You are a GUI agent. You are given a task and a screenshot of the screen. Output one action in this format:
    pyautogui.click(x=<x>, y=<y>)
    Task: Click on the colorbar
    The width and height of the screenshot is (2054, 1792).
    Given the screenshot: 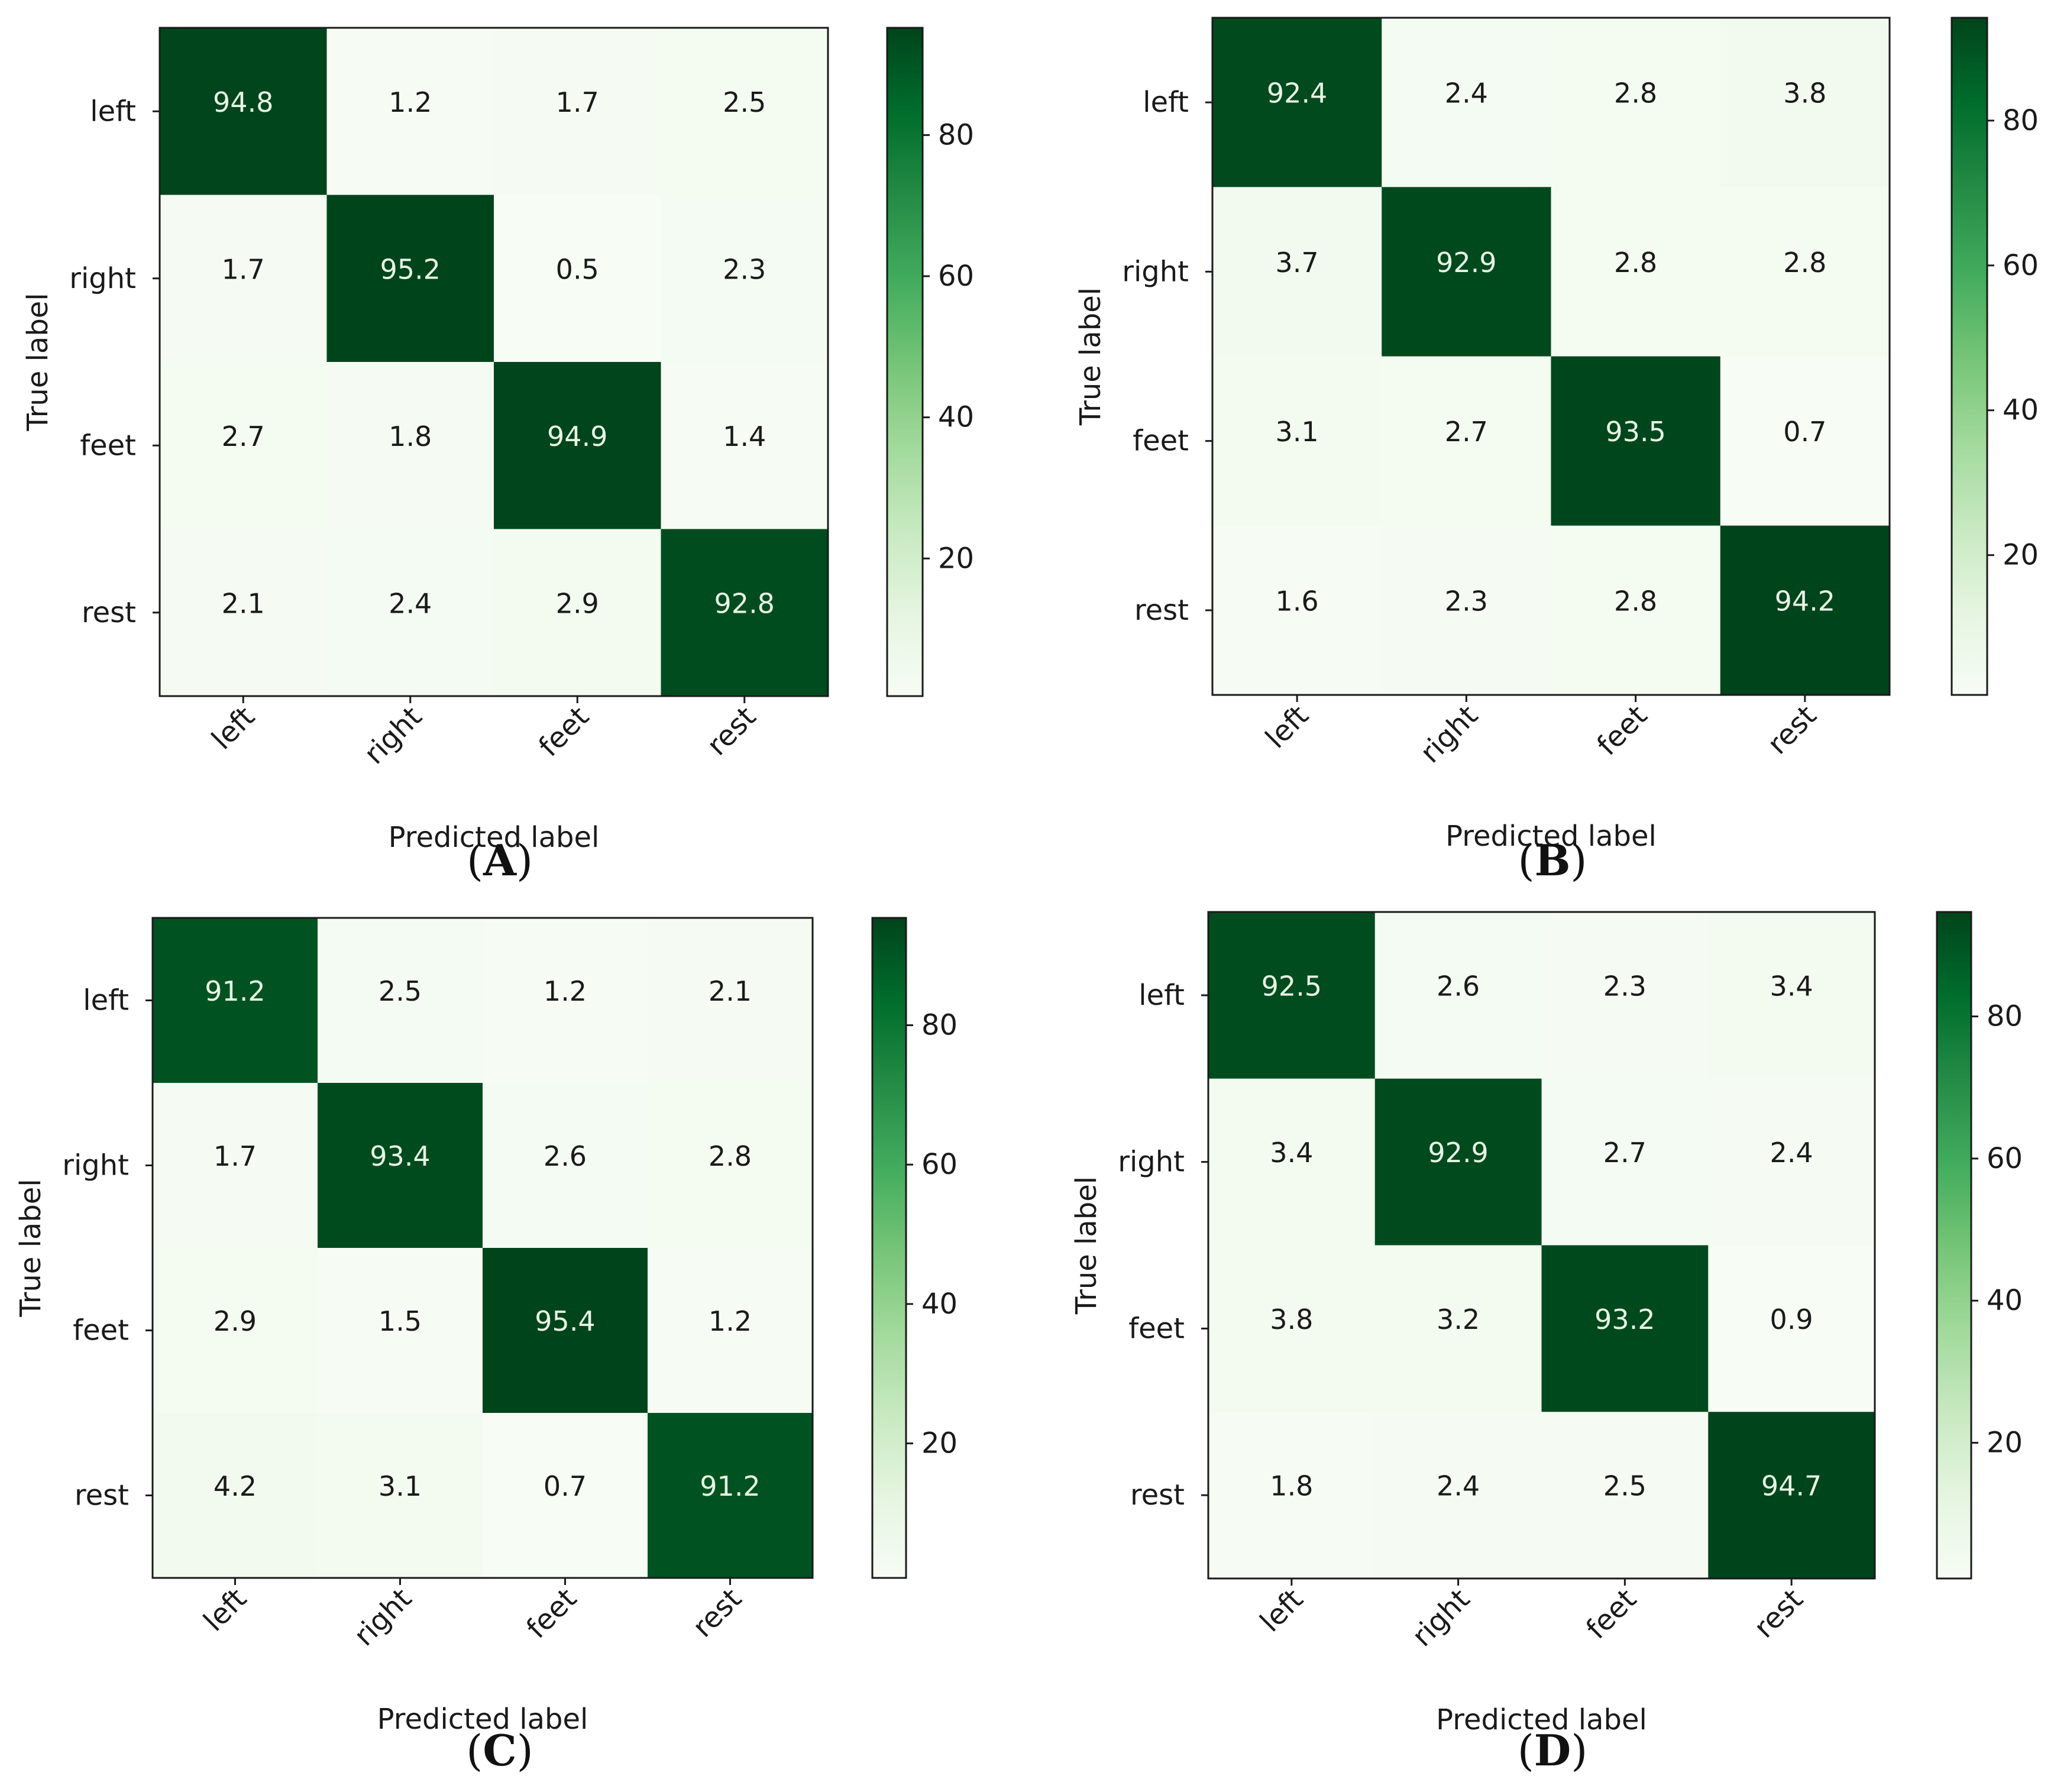 What is the action you would take?
    pyautogui.click(x=889, y=1248)
    